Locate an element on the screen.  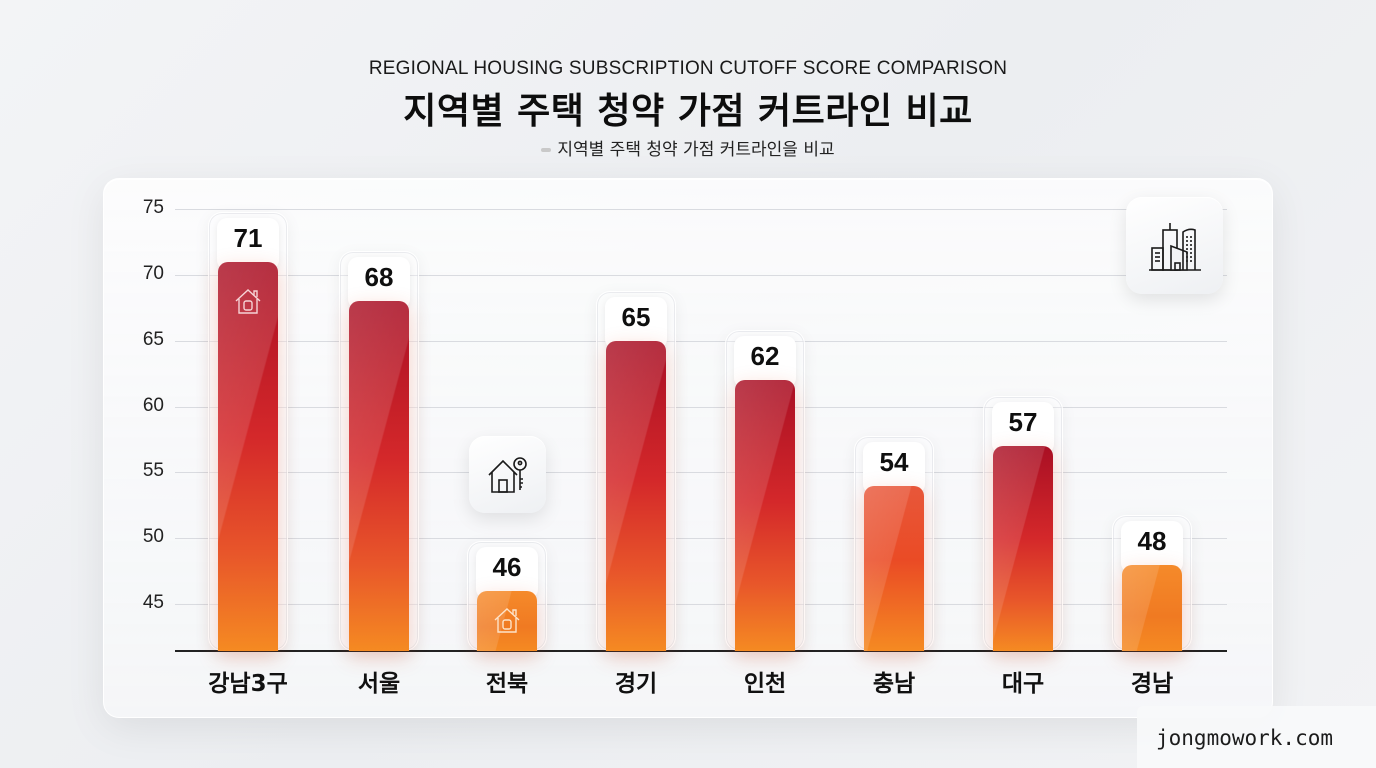
subtitle-text: 지역별 주택 청약 가점 커트라인을 비교 is located at coordinates (696, 150).